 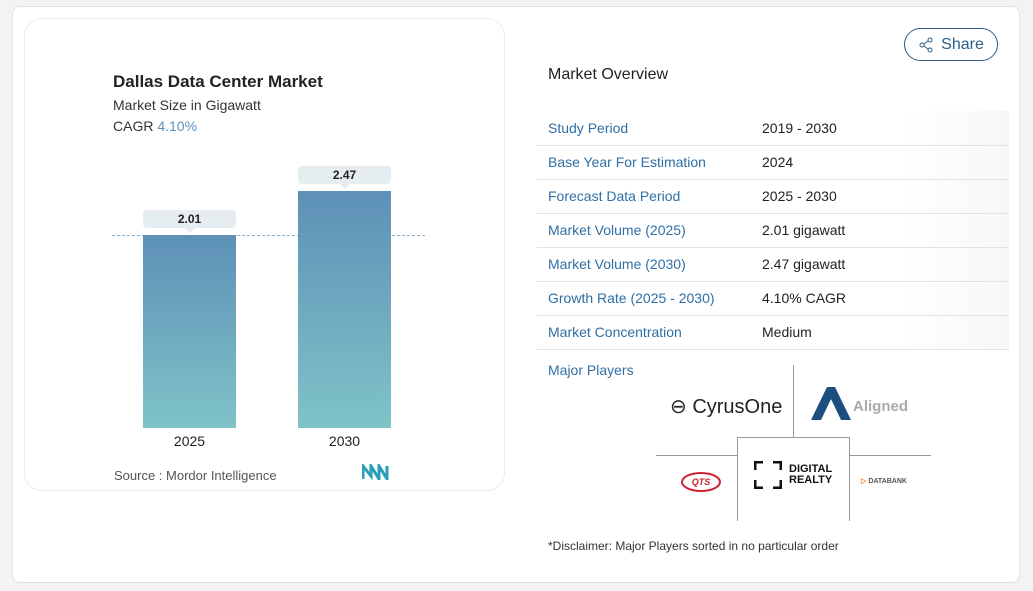 What do you see at coordinates (880, 128) in the screenshot?
I see `row-value: 2019 - 2030` at bounding box center [880, 128].